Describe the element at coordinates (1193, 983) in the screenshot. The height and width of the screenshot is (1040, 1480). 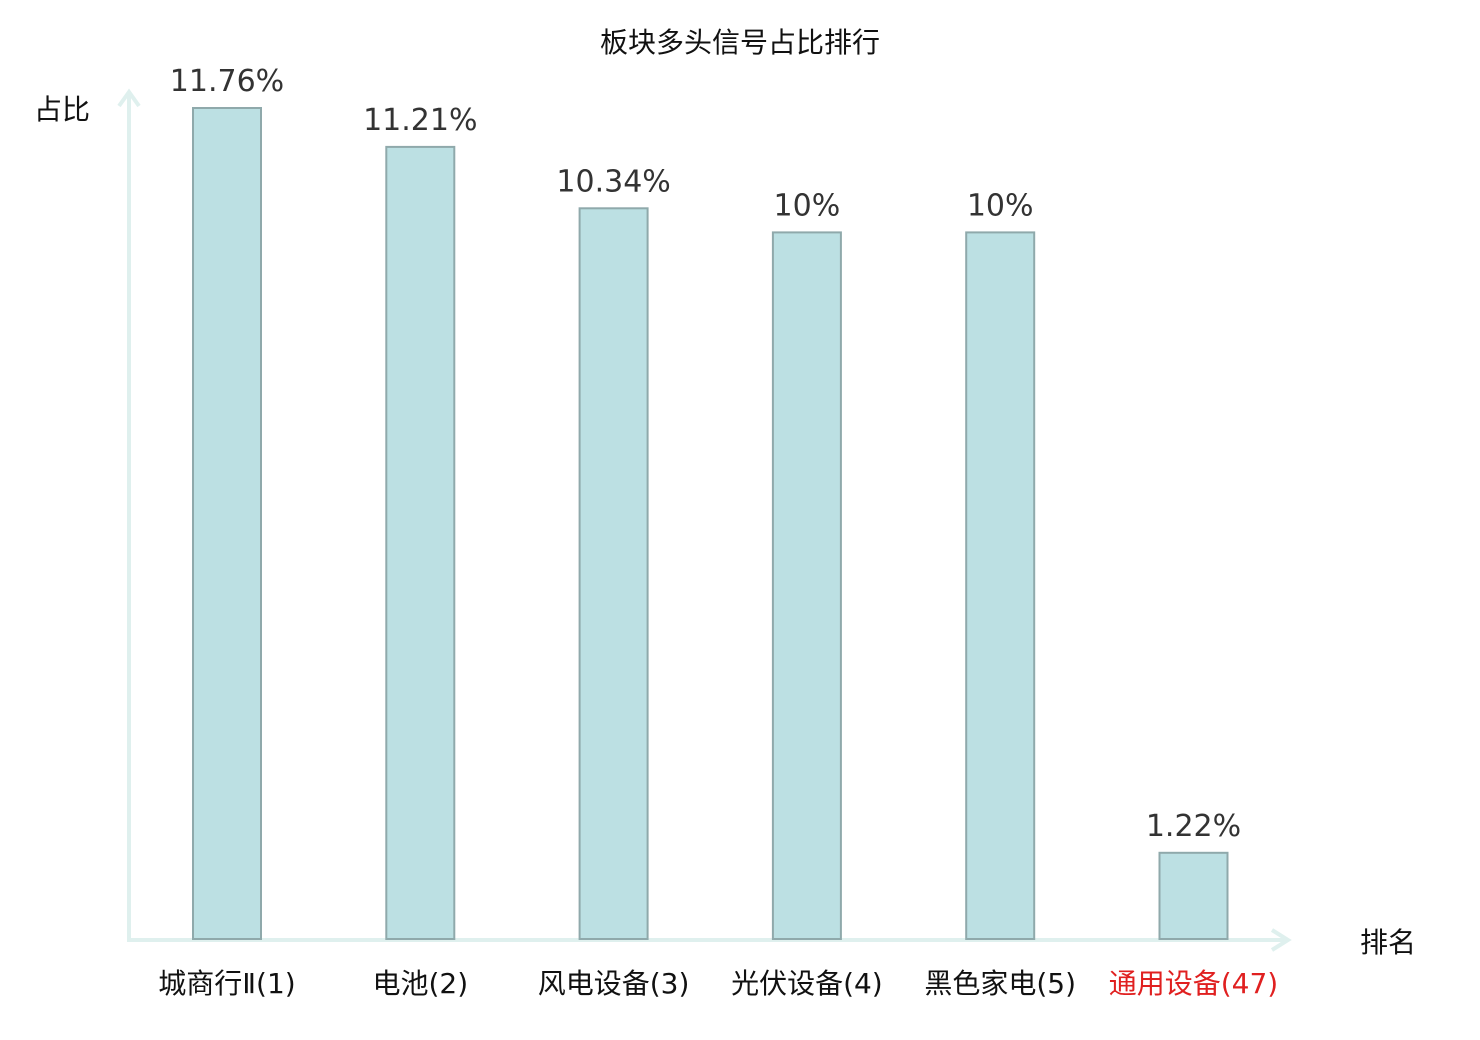
I see `tick-label: 通用设备(47)` at that location.